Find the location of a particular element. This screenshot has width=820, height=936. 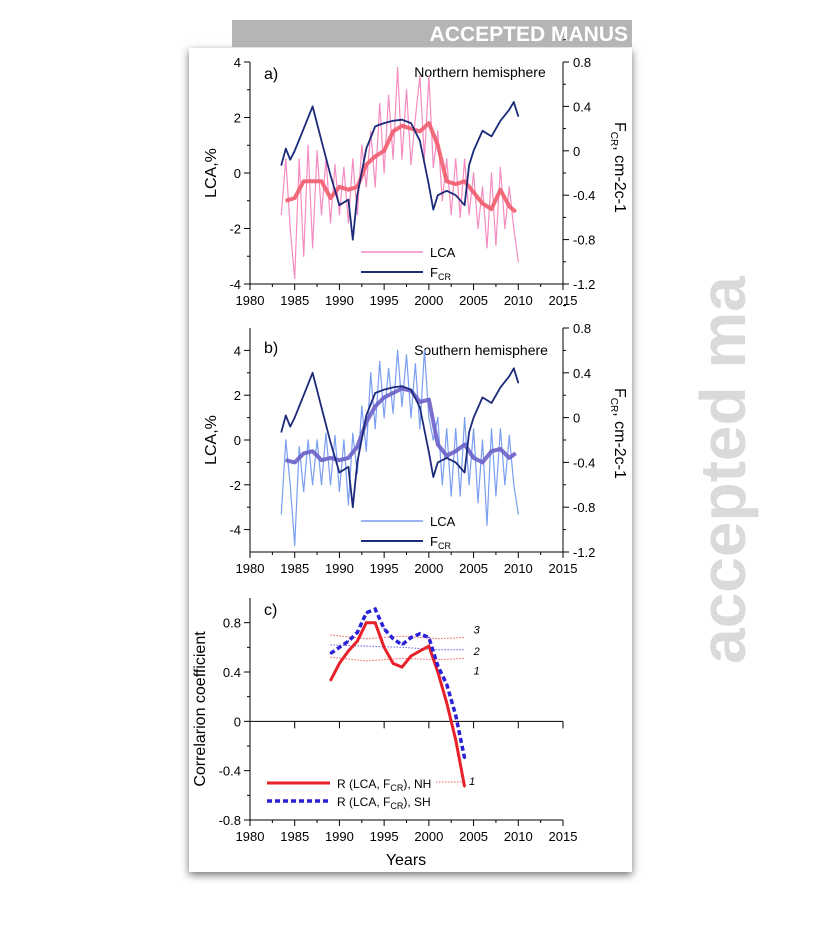

legend-suffix: ), SH is located at coordinates (416, 802).